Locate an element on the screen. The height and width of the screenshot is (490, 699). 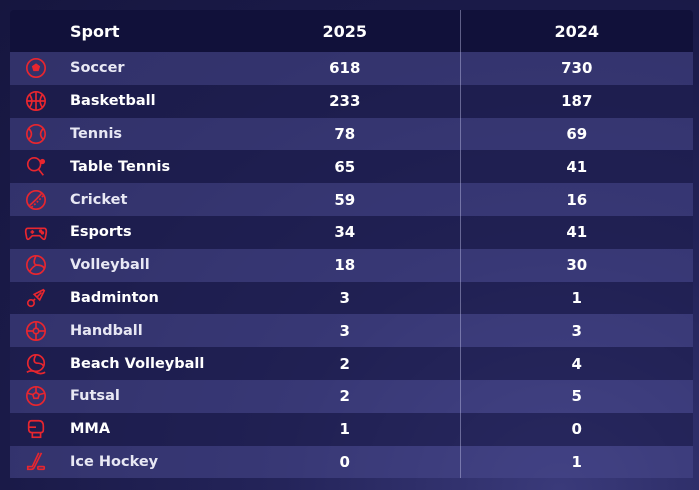
cricket-ball-icon is located at coordinates (36, 199).